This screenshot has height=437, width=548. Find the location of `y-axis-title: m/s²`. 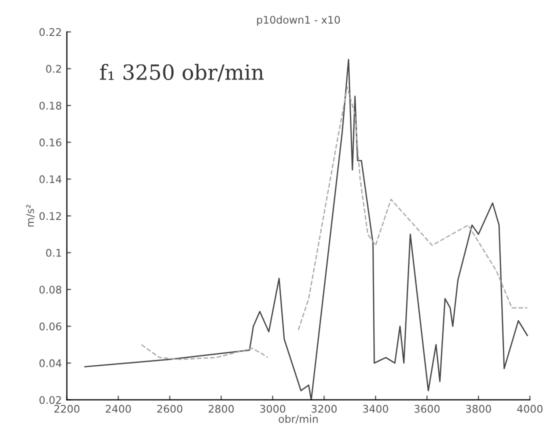

y-axis-title: m/s² is located at coordinates (30, 215).